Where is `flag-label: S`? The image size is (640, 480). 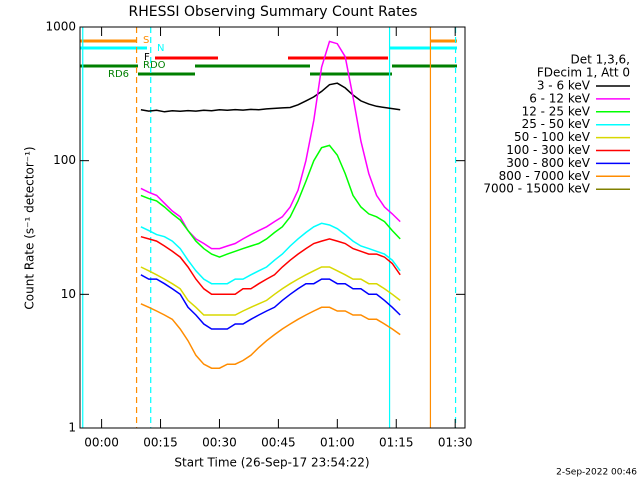
flag-label: S is located at coordinates (146, 40).